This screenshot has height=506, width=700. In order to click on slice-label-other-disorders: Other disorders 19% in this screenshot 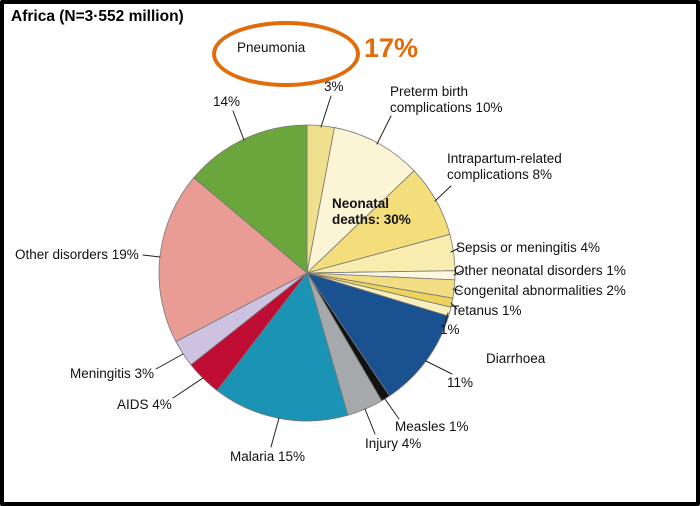, I will do `click(77, 254)`.